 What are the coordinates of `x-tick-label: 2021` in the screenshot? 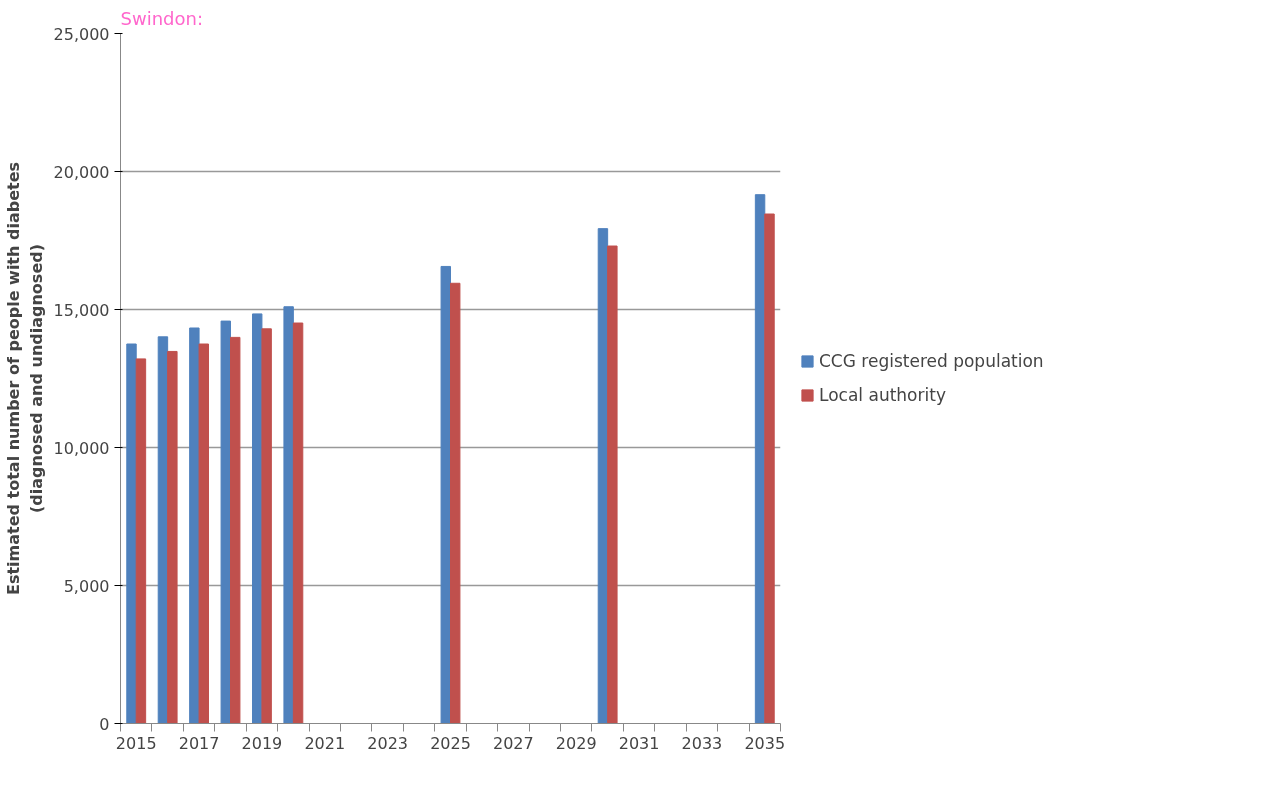 It's located at (325, 743).